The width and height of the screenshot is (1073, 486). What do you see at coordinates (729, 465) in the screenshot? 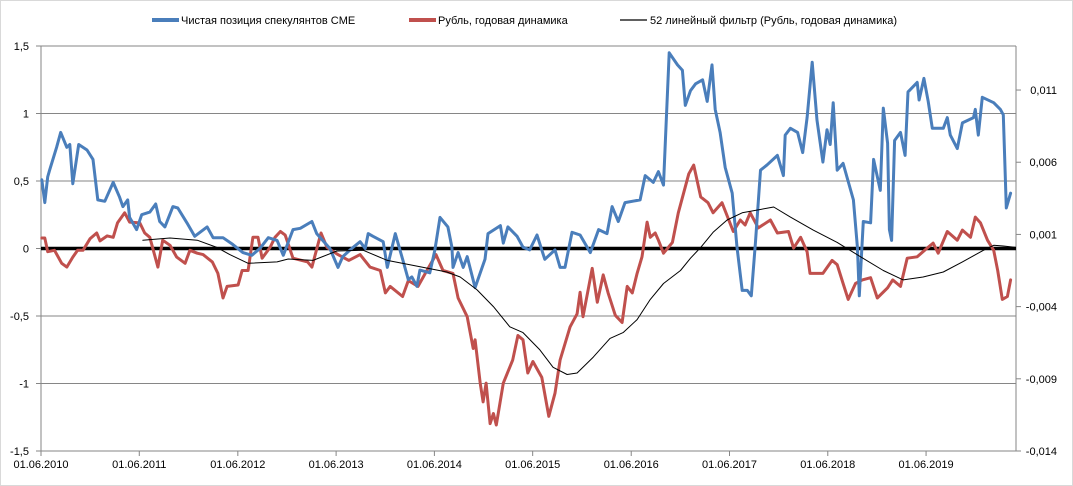
I see `x-tick-label: 01.06.2017` at bounding box center [729, 465].